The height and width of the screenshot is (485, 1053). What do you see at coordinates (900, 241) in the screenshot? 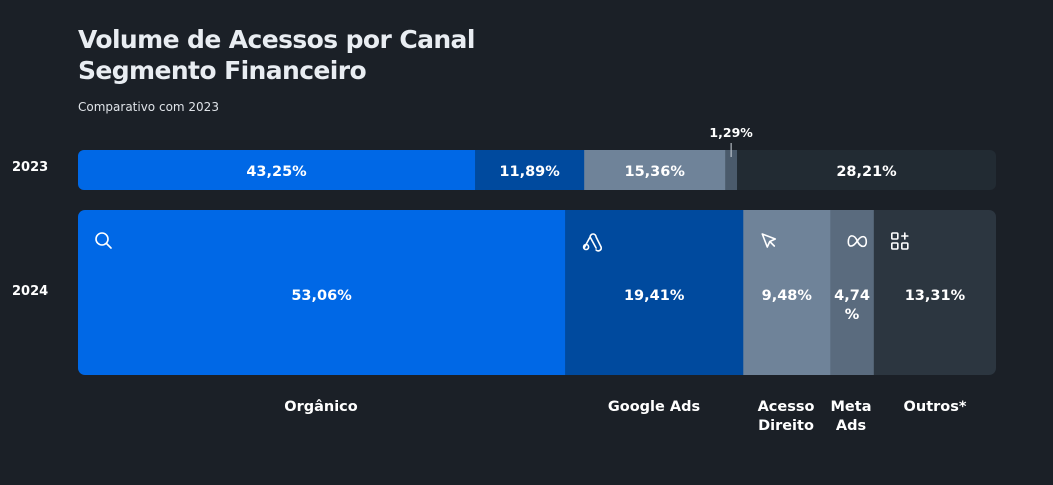
I see `apps-add-icon` at bounding box center [900, 241].